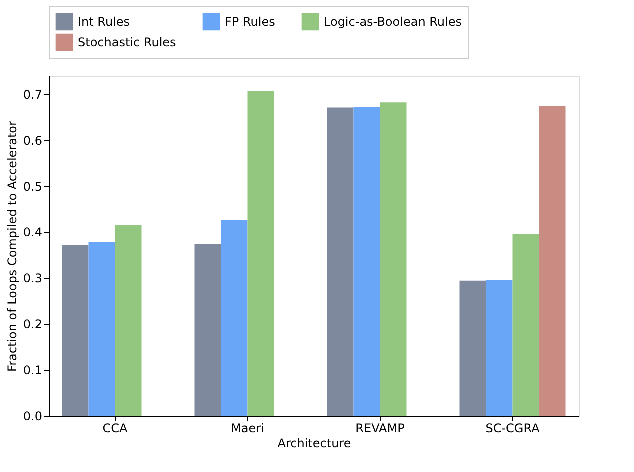 The height and width of the screenshot is (472, 634). What do you see at coordinates (32, 95) in the screenshot?
I see `y-tick-label: 0.7` at bounding box center [32, 95].